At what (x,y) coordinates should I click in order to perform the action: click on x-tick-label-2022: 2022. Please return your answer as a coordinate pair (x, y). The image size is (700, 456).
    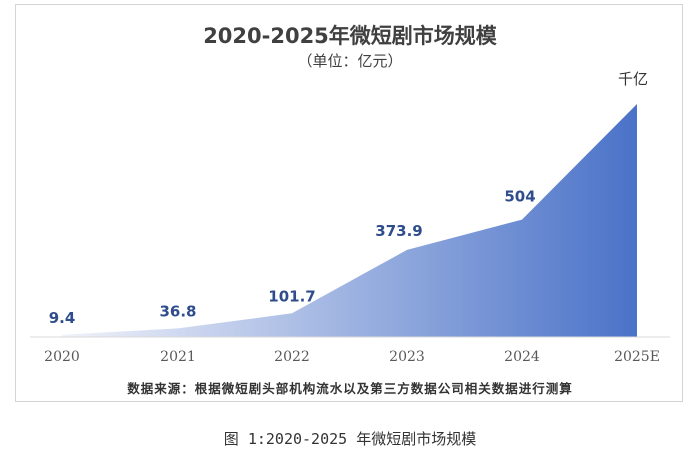
    Looking at the image, I should click on (292, 357).